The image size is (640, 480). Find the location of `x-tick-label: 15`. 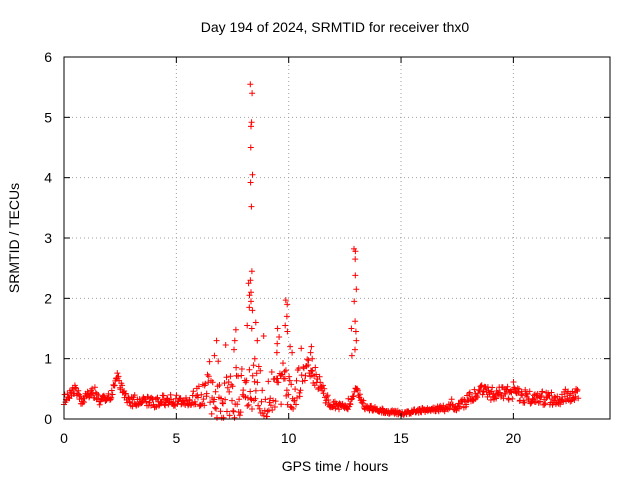

x-tick-label: 15 is located at coordinates (401, 438).